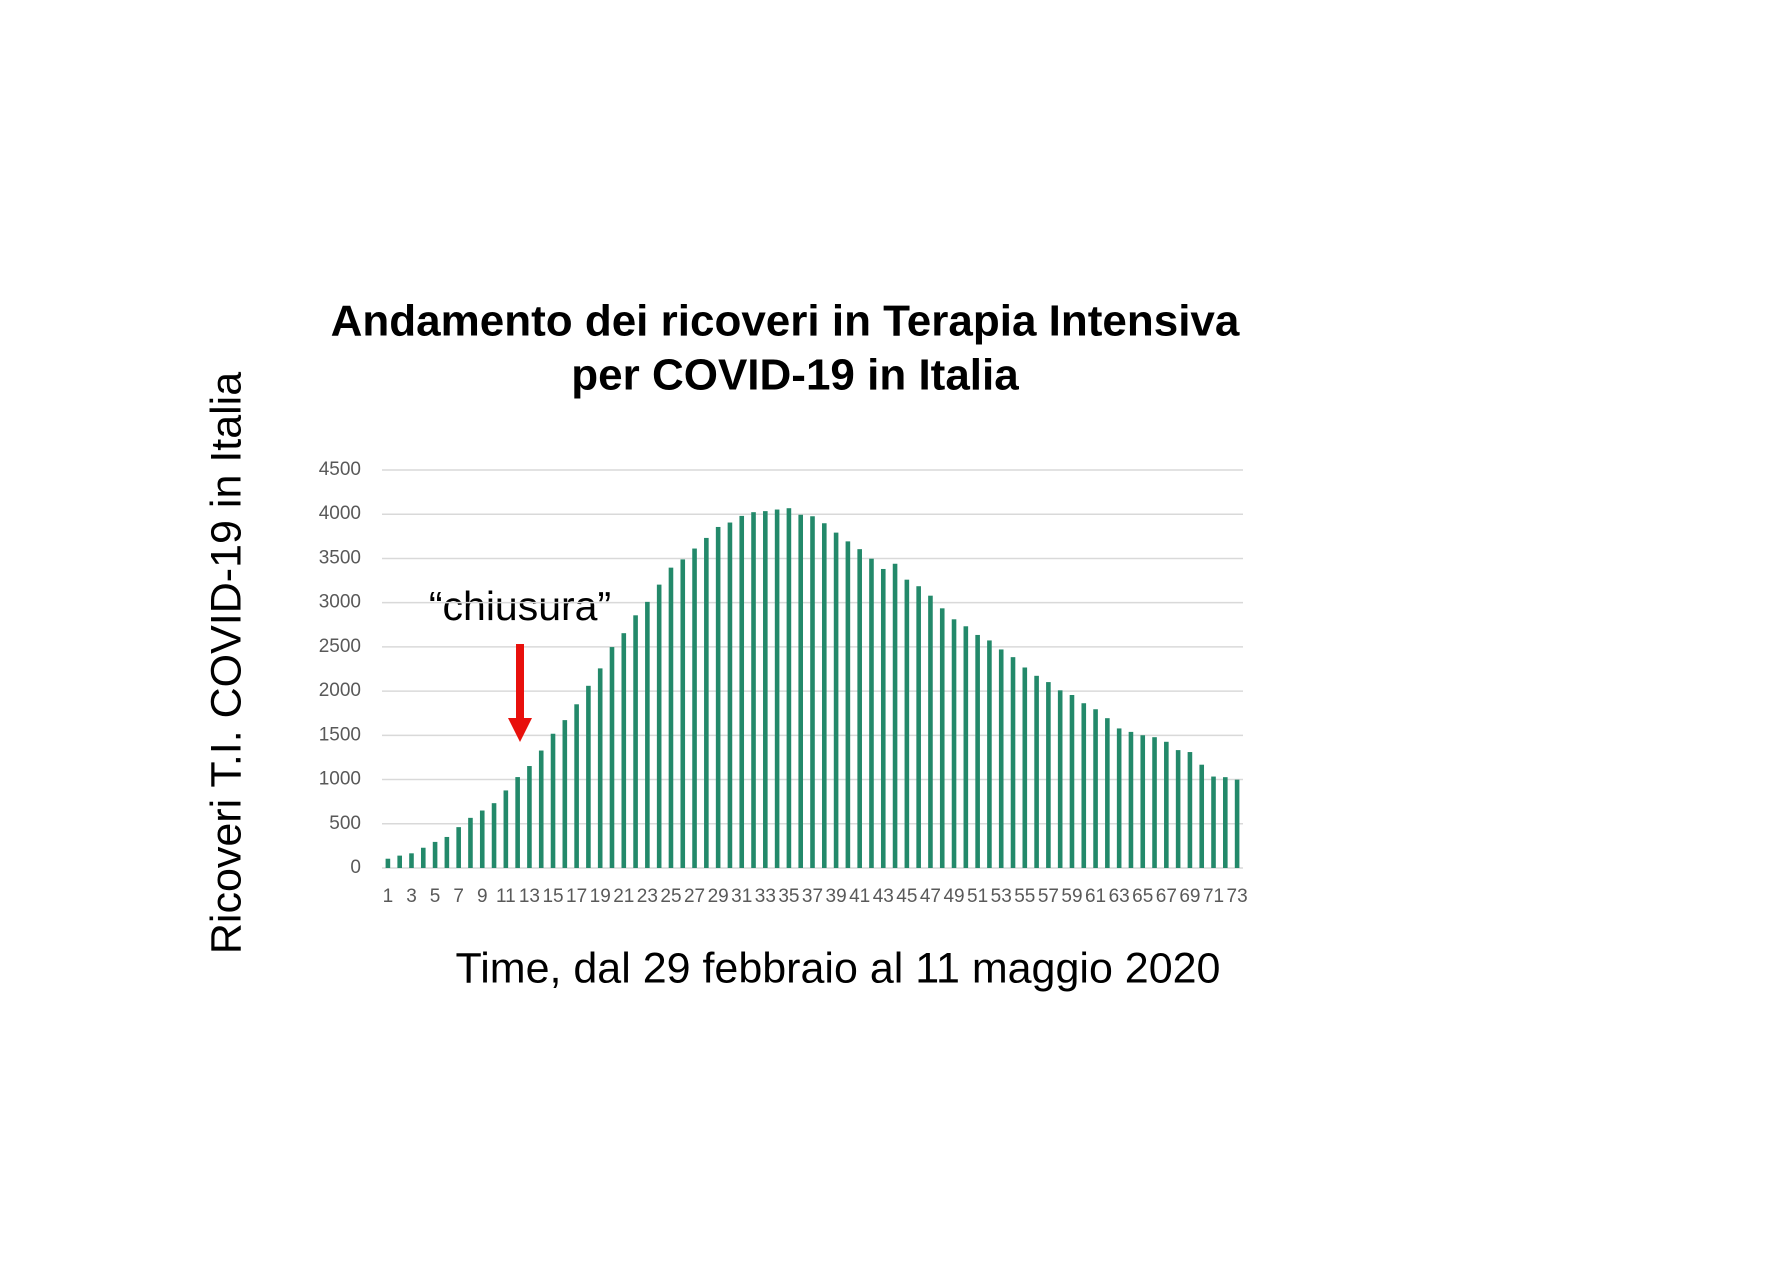 The image size is (1785, 1265). What do you see at coordinates (552, 896) in the screenshot?
I see `x-tick-label: 15` at bounding box center [552, 896].